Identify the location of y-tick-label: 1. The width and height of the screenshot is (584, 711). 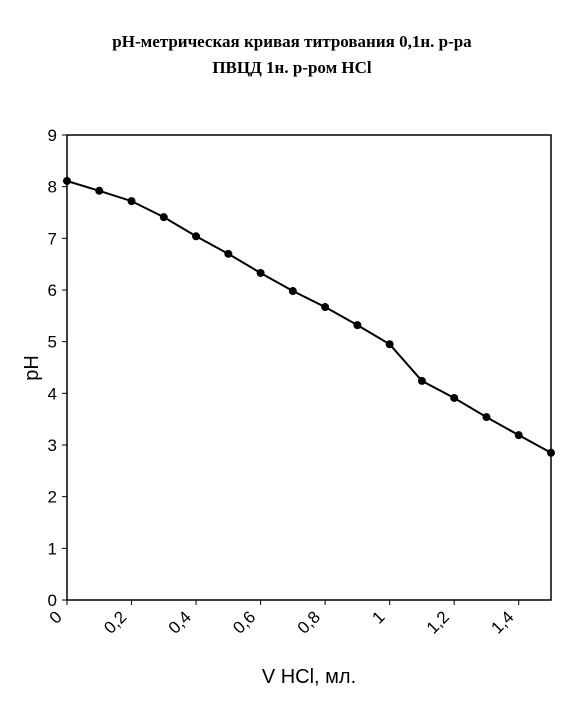
(52, 548).